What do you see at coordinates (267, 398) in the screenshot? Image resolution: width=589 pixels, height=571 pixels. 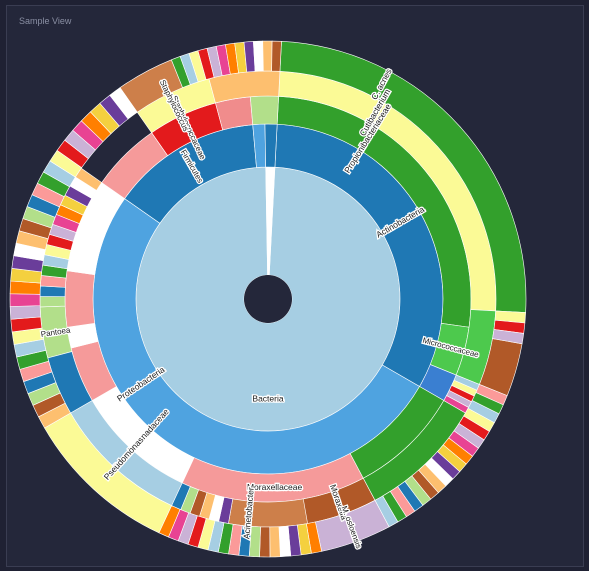 I see `label-bacteria: Bacteria` at bounding box center [267, 398].